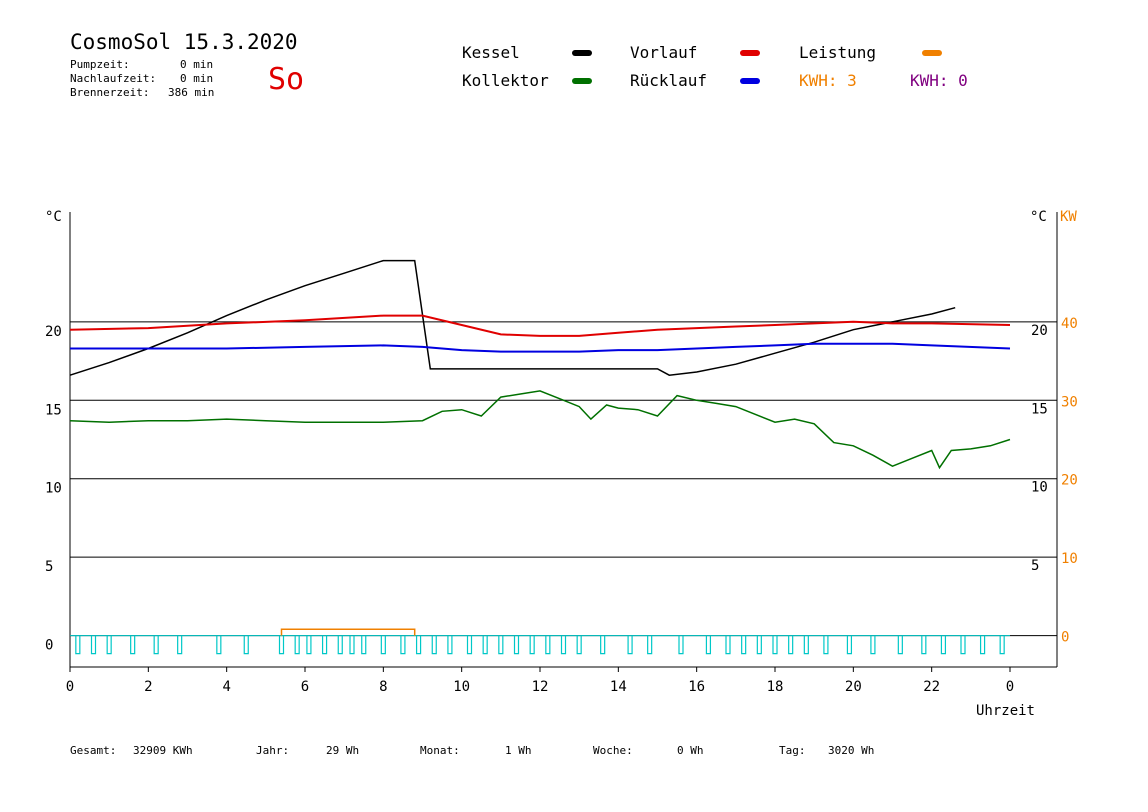 This screenshot has height=812, width=1148. I want to click on left-tick-label: 5, so click(49, 567).